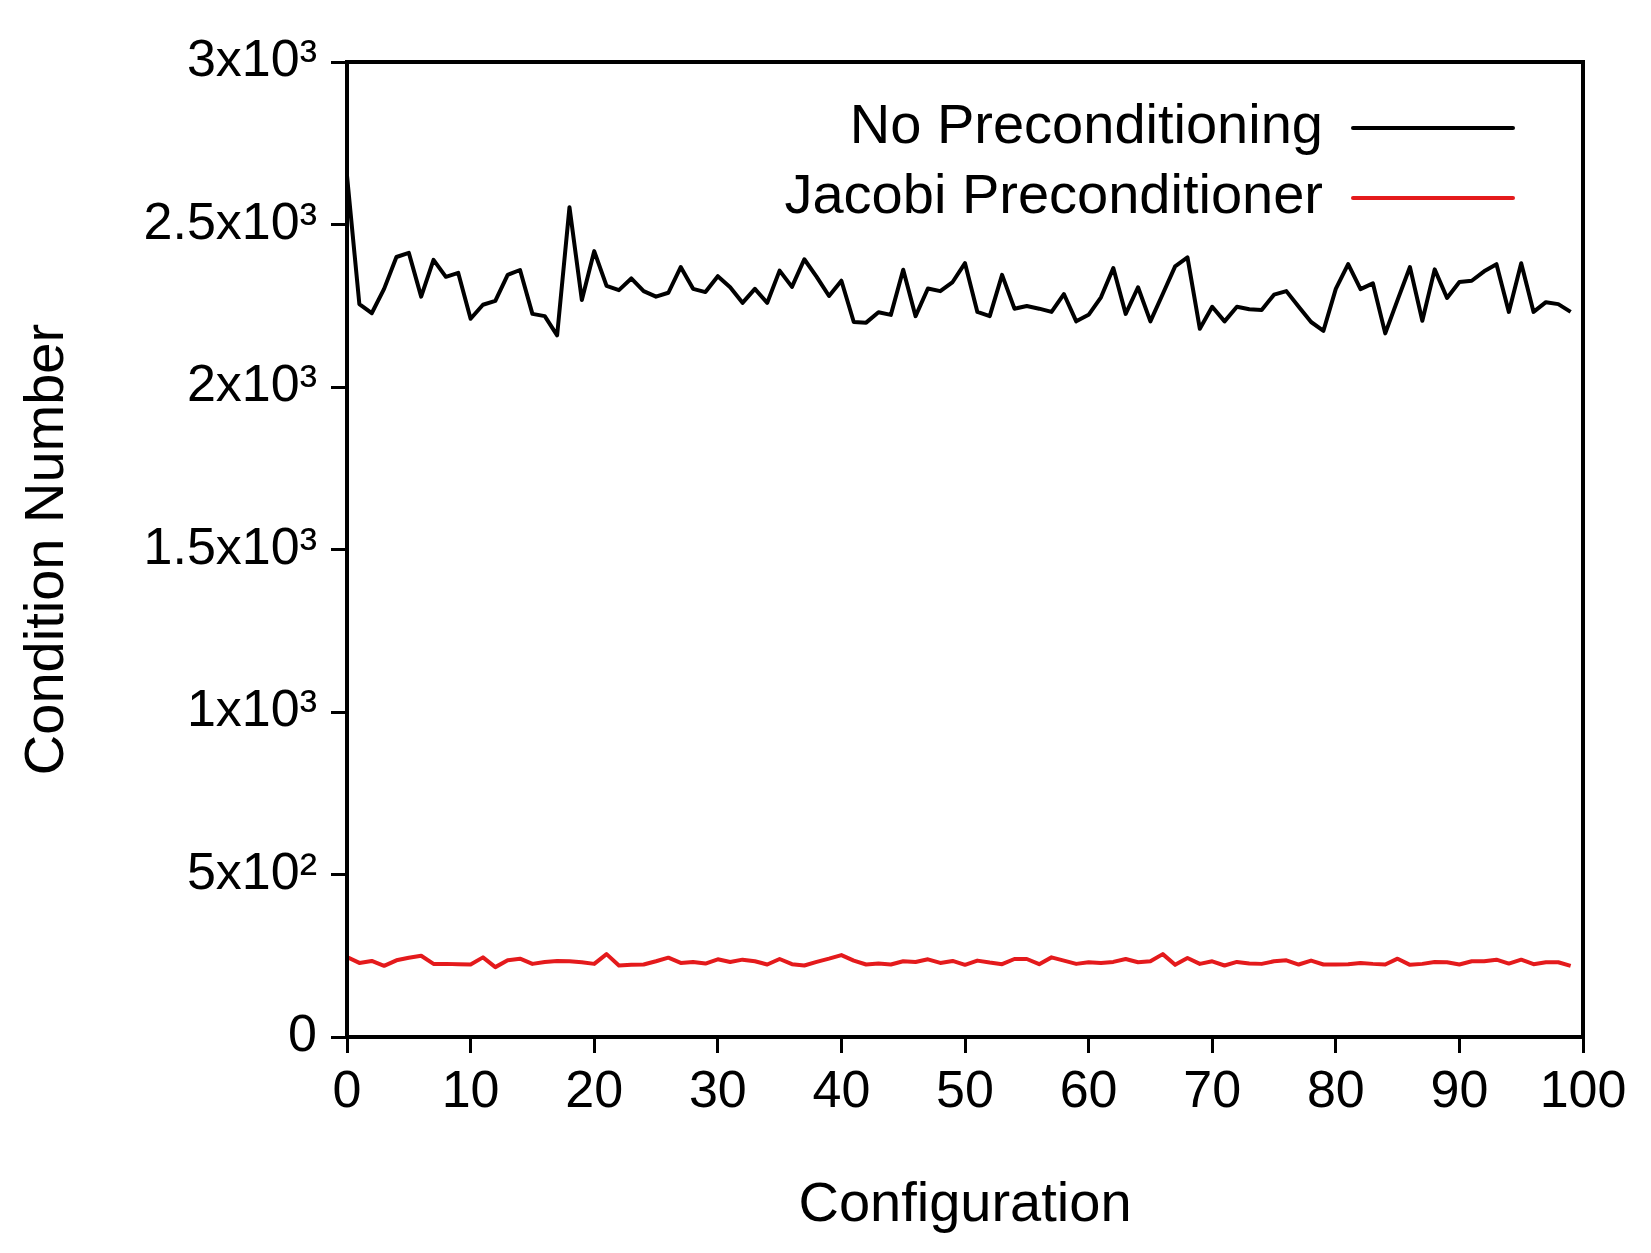  I want to click on x-tick-label: 20, so click(594, 1088).